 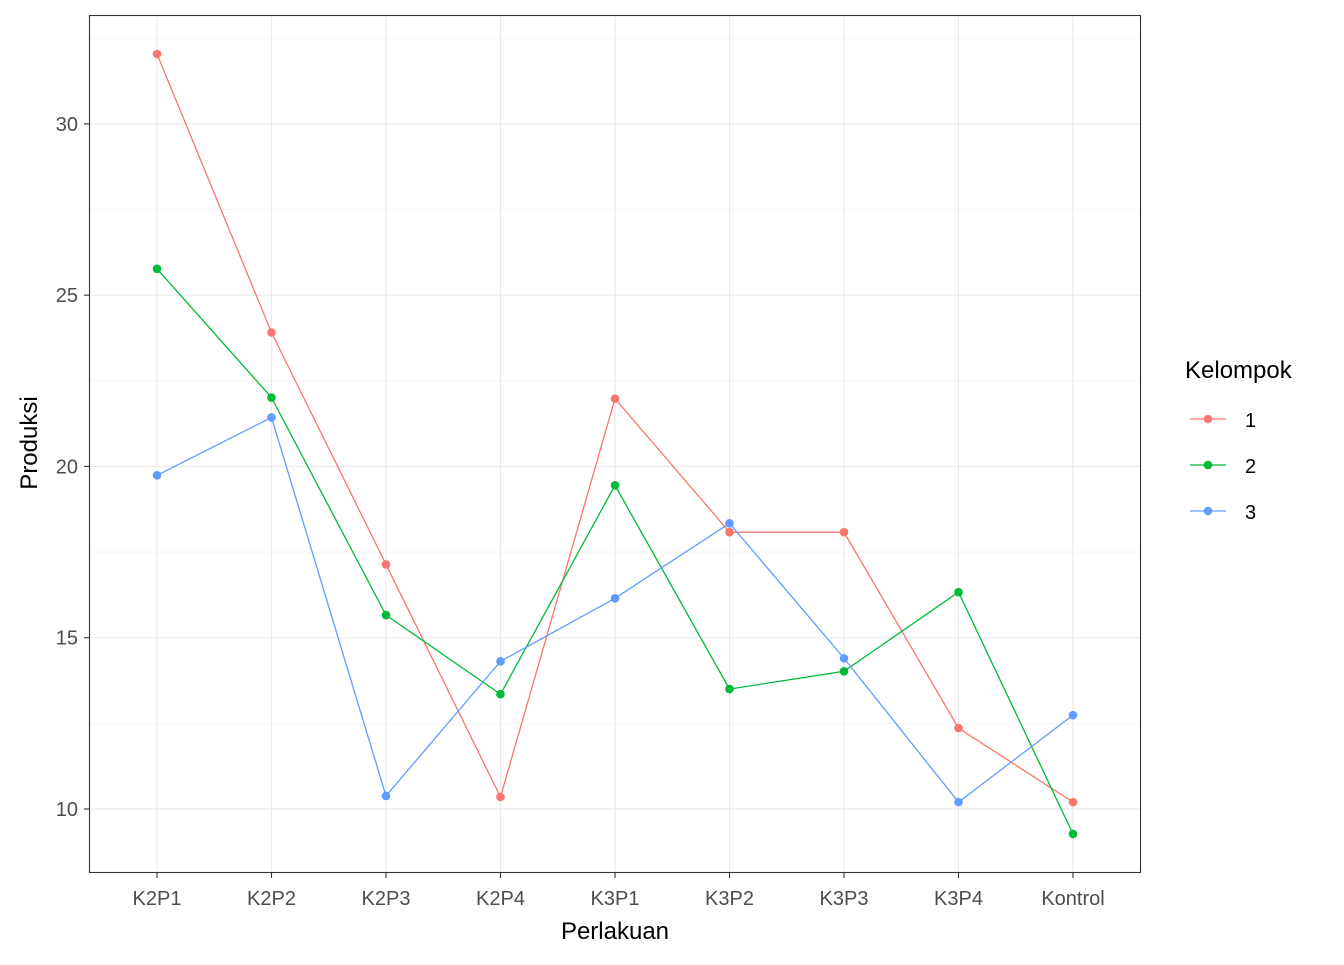 I want to click on y-axis: 10 15 20 25 30, so click(x=73, y=467).